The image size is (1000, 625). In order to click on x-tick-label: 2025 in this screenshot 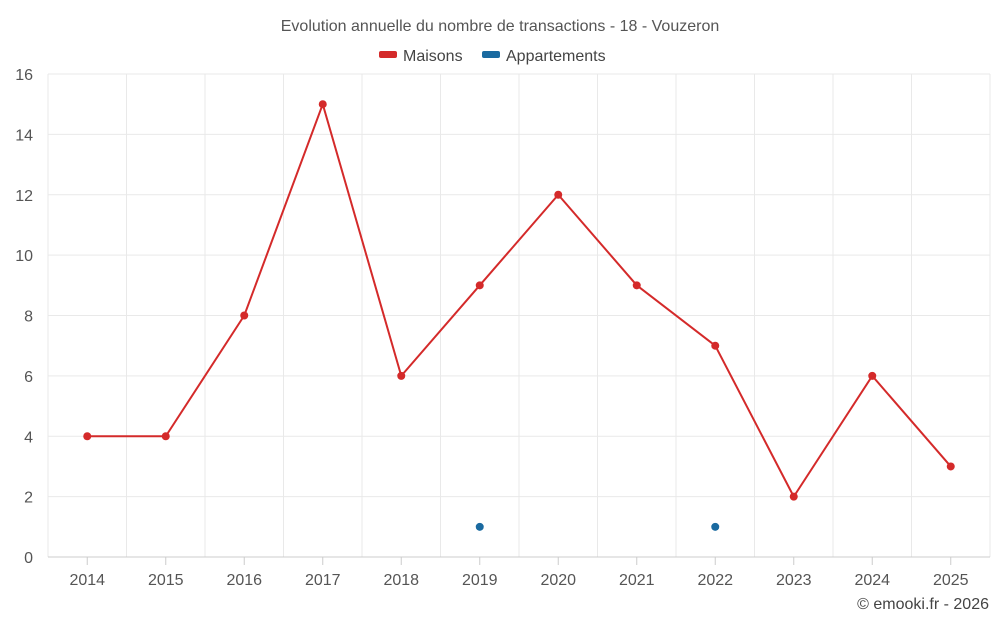, I will do `click(951, 580)`.